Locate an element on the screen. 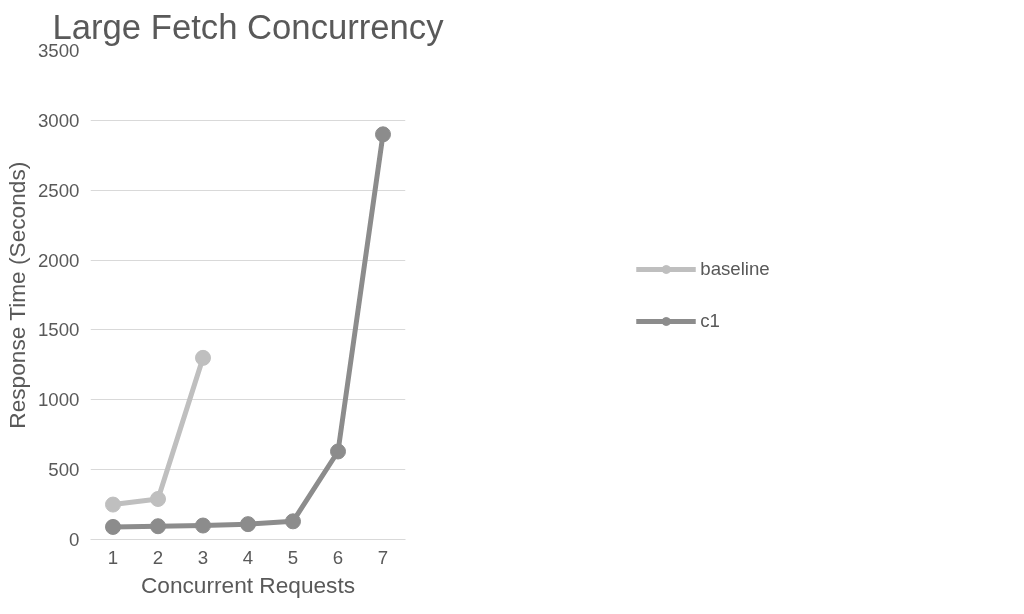 The width and height of the screenshot is (1024, 614). y-tick-label: 3500 is located at coordinates (59, 50).